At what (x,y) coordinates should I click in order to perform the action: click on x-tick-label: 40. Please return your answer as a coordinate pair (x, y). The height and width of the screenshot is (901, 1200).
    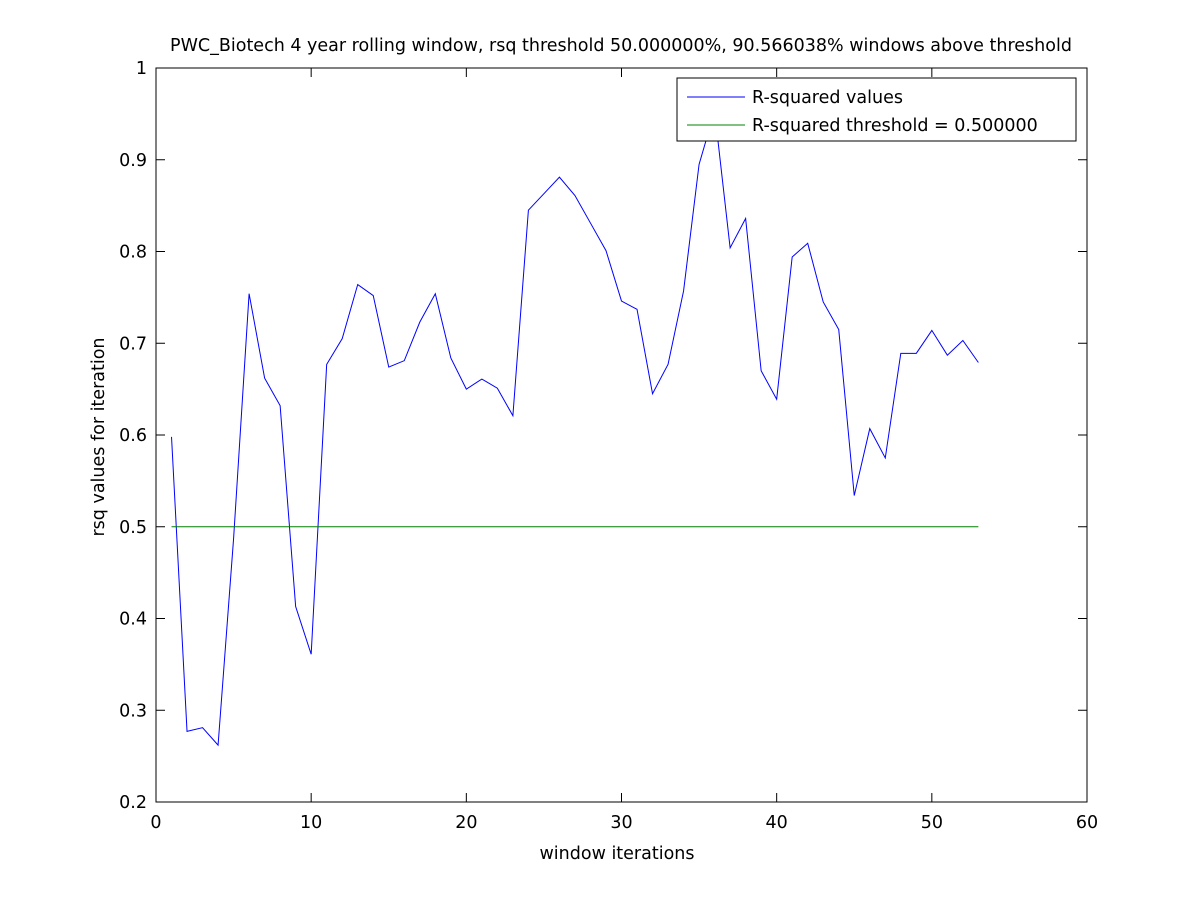
    Looking at the image, I should click on (777, 823).